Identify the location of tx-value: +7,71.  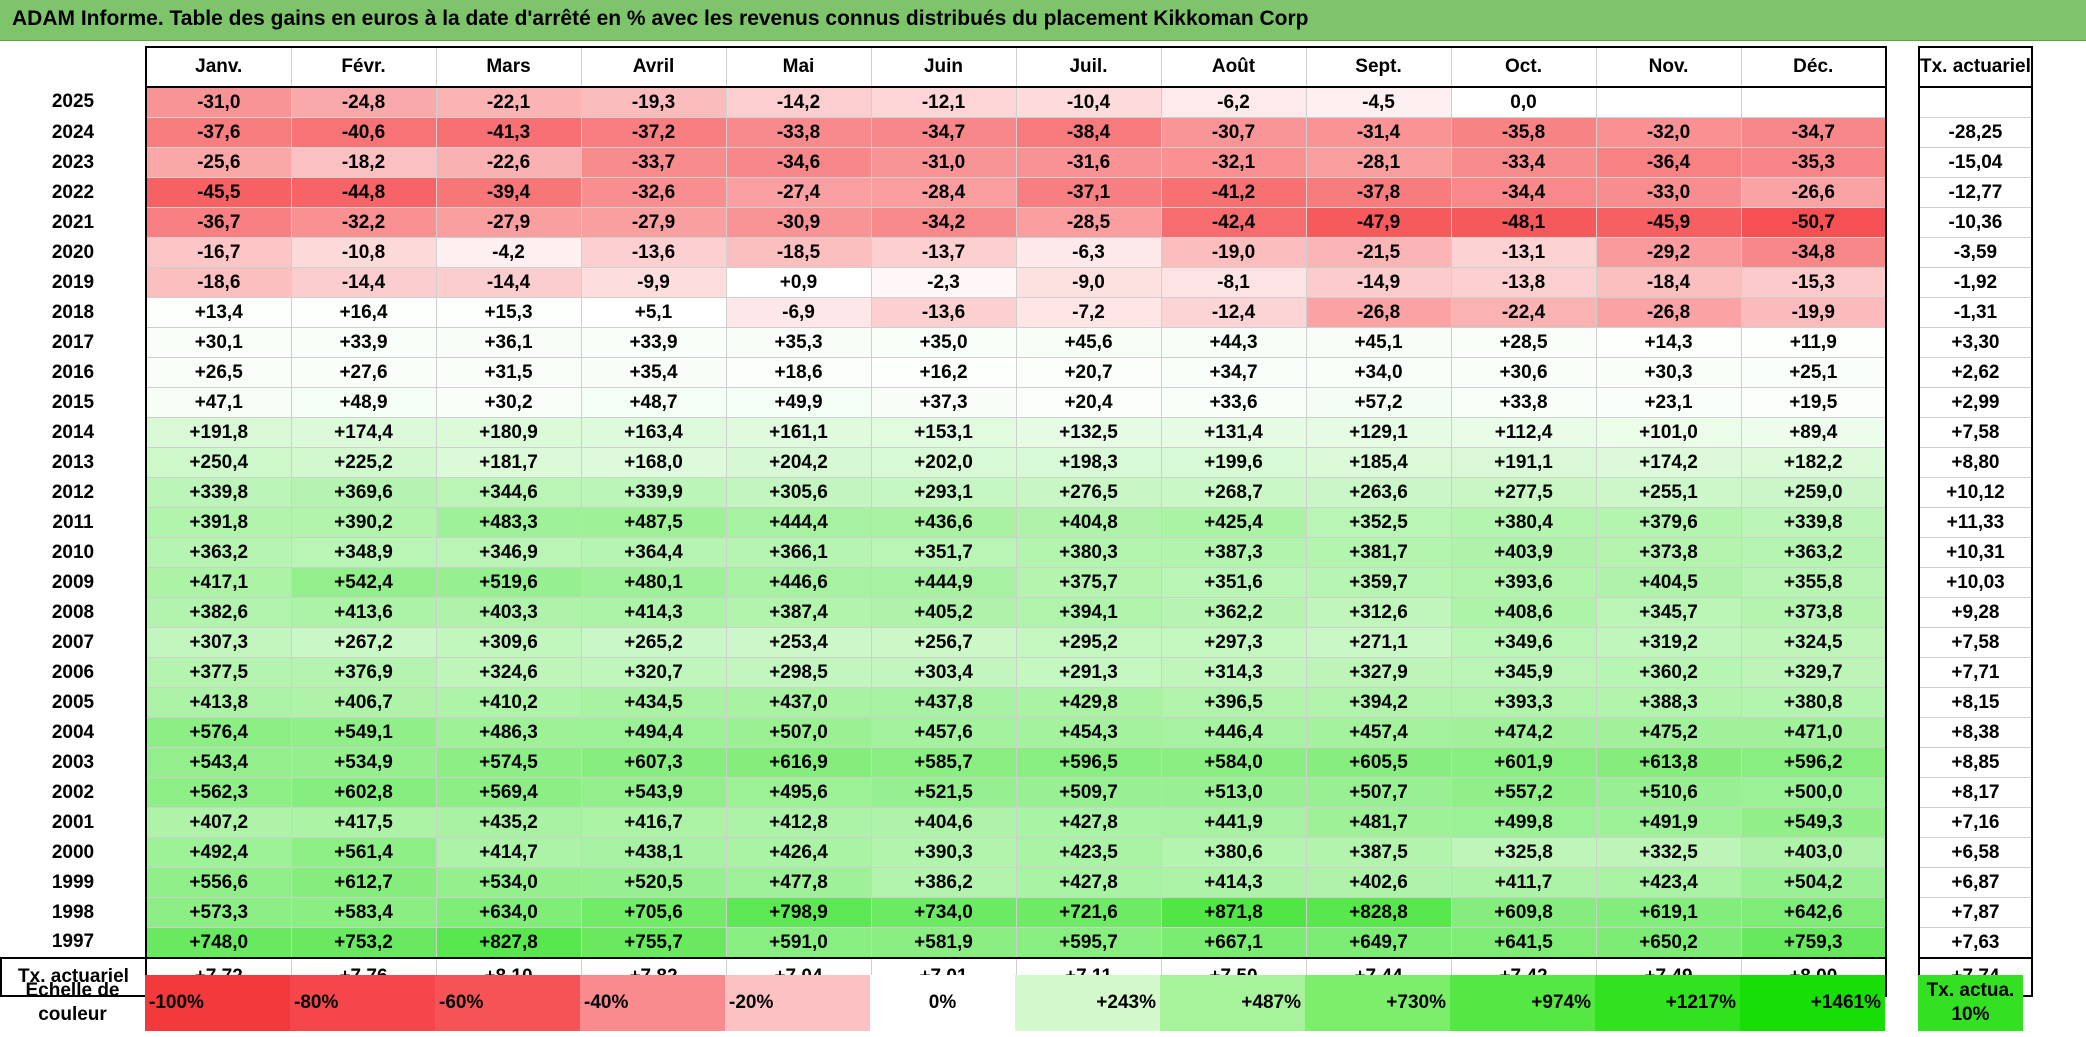
(1975, 672).